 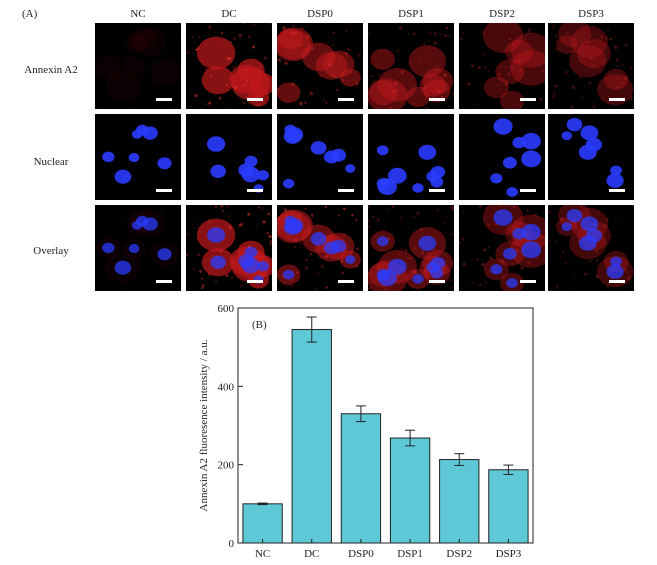 I want to click on x-tick-label: DSP0, so click(x=361, y=554).